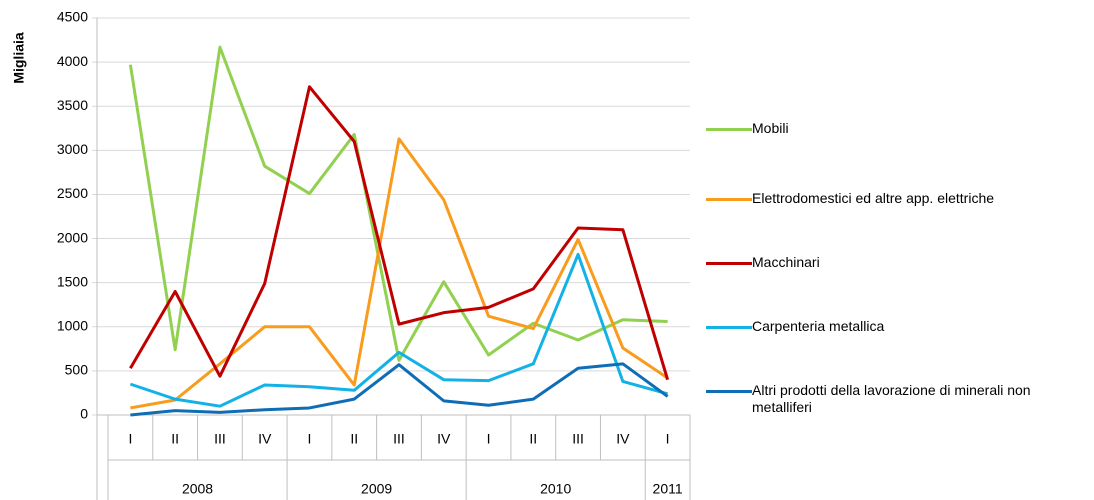  Describe the element at coordinates (72, 193) in the screenshot. I see `y-tick-label: 2500` at that location.